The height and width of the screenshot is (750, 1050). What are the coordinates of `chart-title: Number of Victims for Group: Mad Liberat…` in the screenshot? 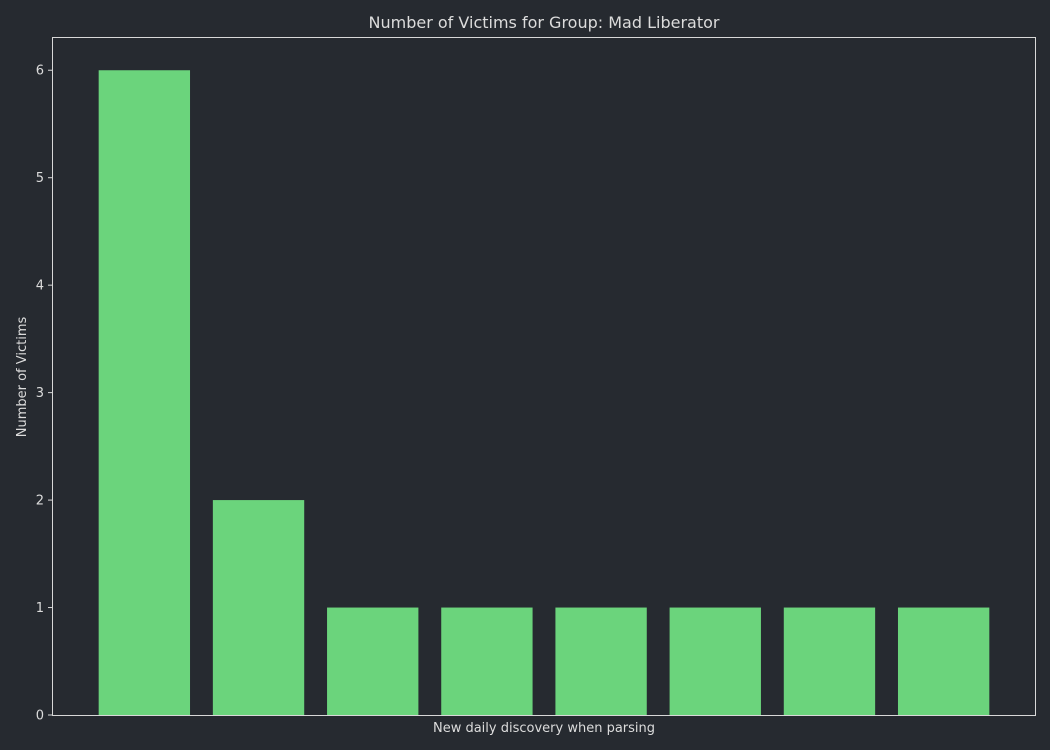 It's located at (544, 22).